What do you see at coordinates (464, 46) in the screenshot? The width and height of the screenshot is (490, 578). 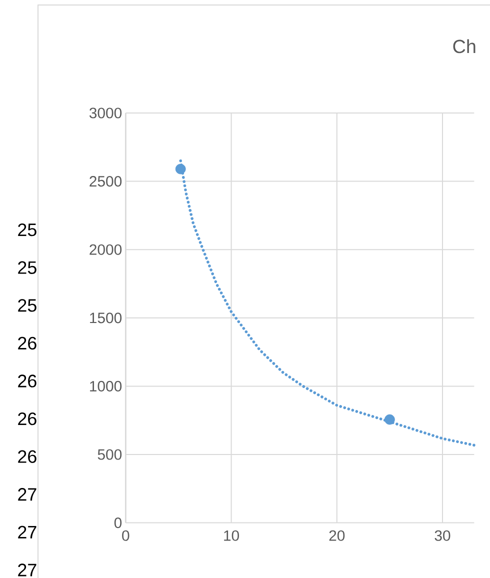 I see `chart-title: Ch` at bounding box center [464, 46].